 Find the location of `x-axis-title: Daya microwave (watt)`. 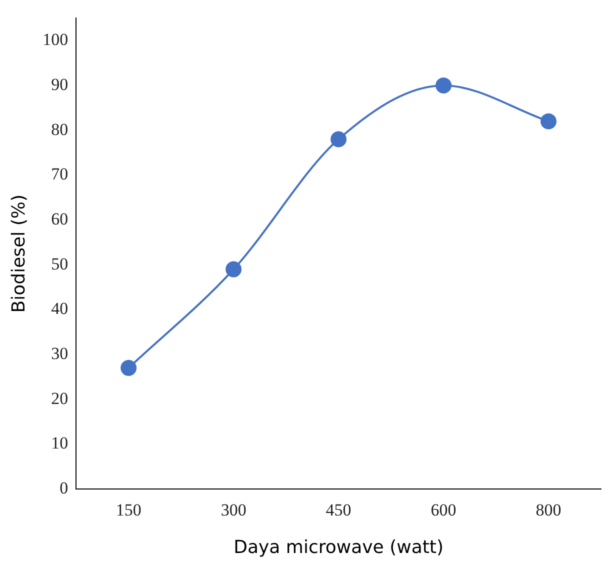

x-axis-title: Daya microwave (watt) is located at coordinates (339, 547).